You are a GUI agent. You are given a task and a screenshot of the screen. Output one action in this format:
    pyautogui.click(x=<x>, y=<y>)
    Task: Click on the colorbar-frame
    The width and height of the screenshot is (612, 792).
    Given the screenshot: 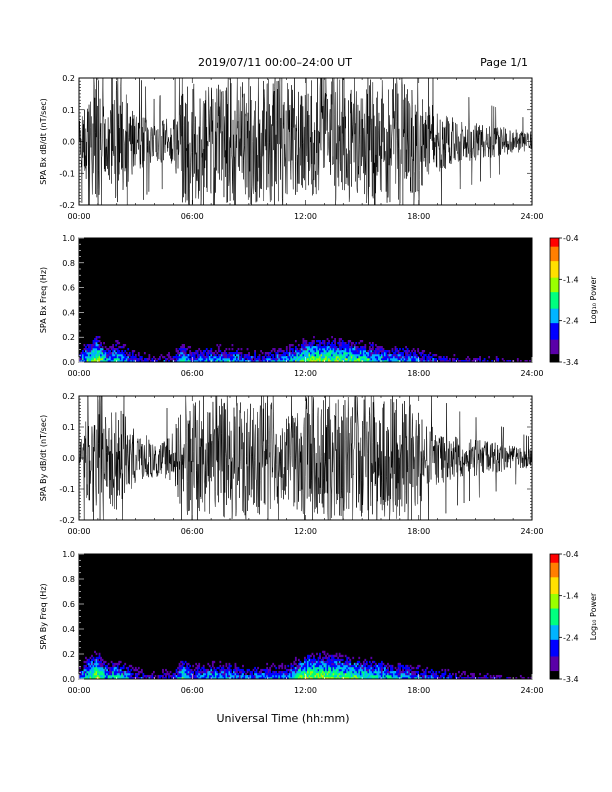 What is the action you would take?
    pyautogui.click(x=554, y=616)
    